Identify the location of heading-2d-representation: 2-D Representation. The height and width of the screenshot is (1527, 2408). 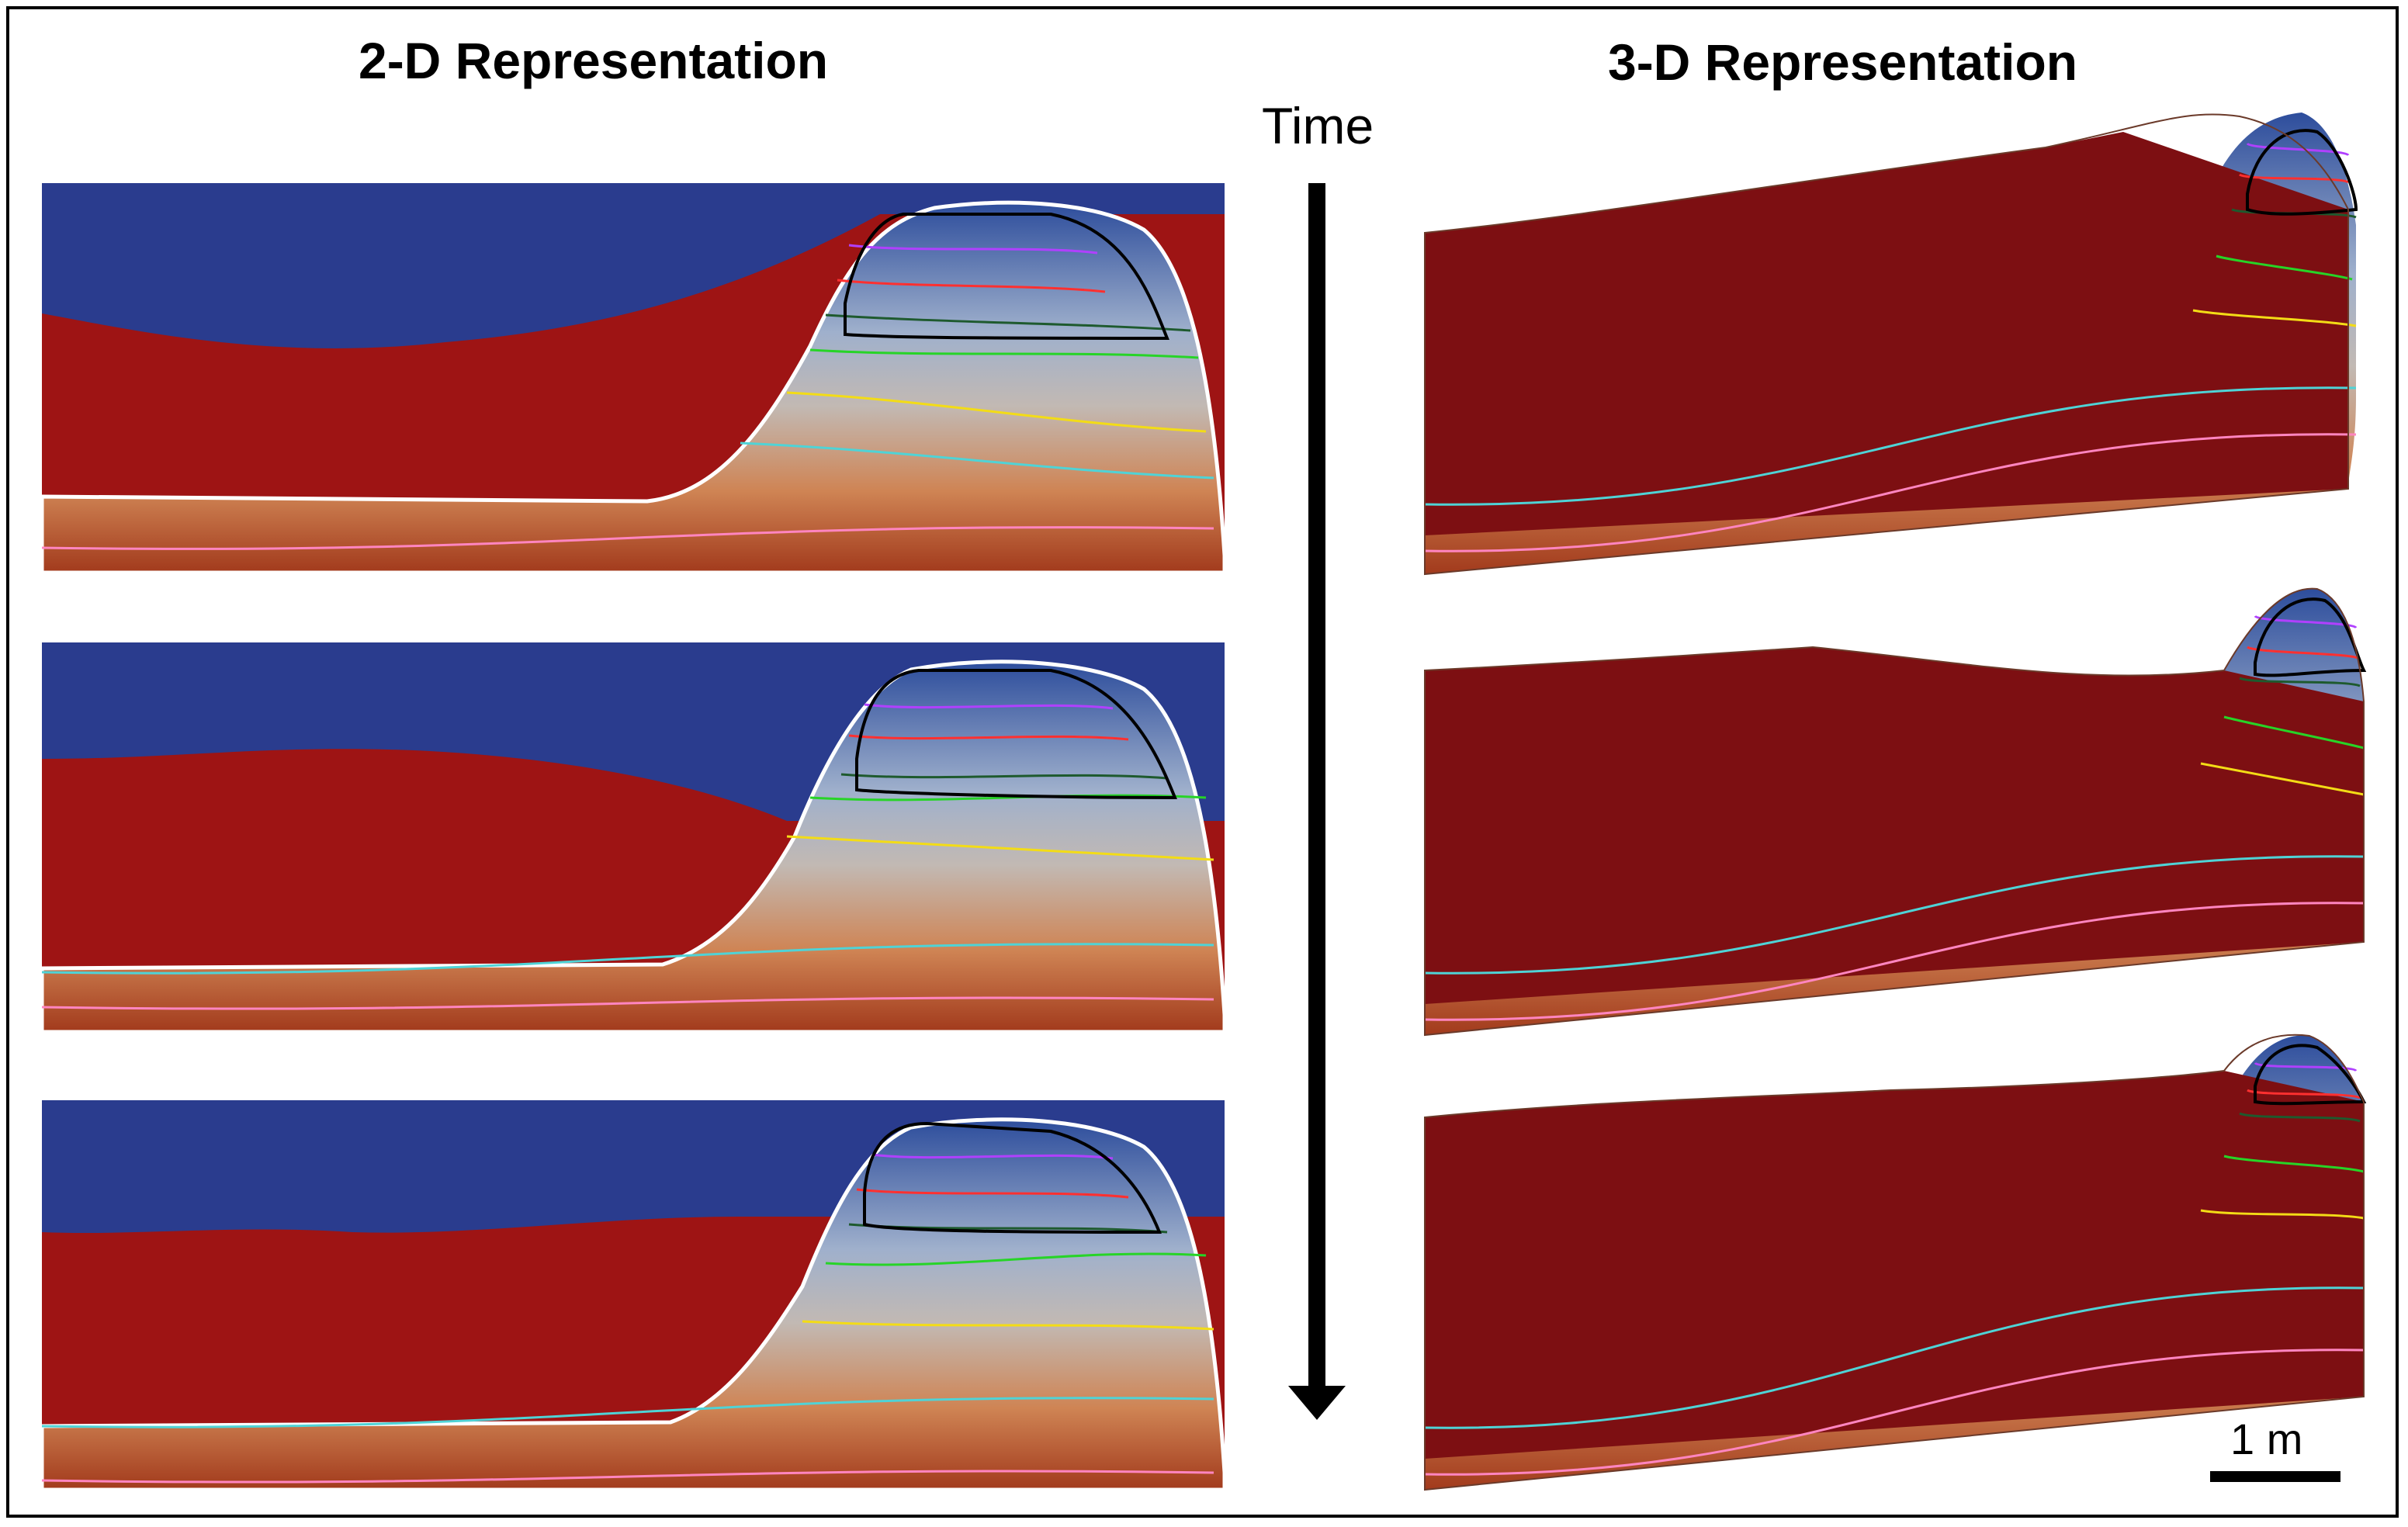
(594, 60).